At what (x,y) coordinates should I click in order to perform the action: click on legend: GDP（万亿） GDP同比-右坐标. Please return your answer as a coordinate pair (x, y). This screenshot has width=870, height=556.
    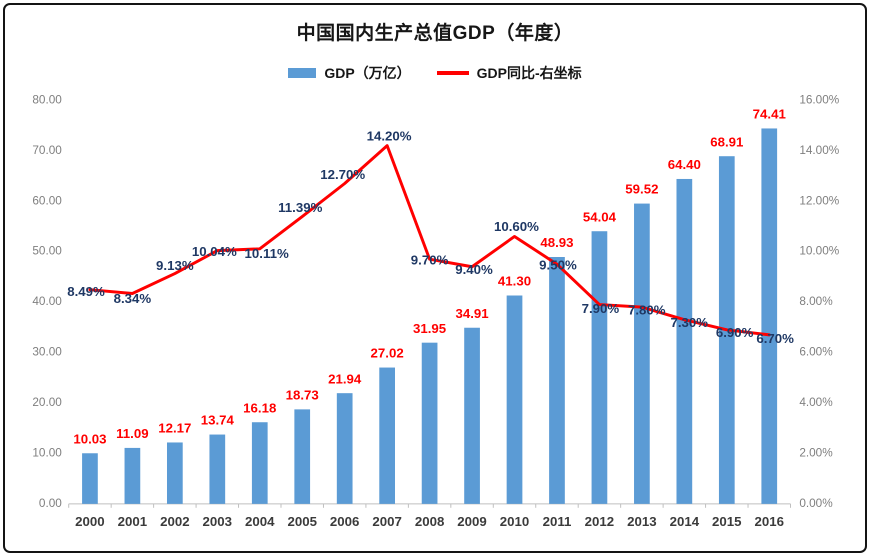
    Looking at the image, I should click on (435, 73).